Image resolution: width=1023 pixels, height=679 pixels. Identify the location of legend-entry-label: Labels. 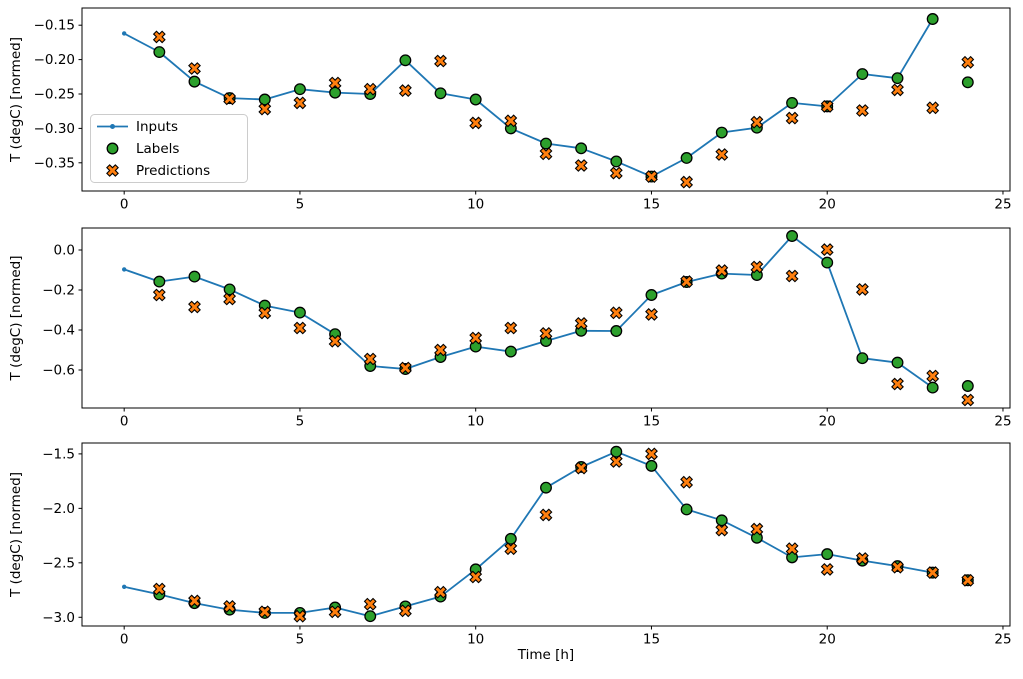
(157, 149).